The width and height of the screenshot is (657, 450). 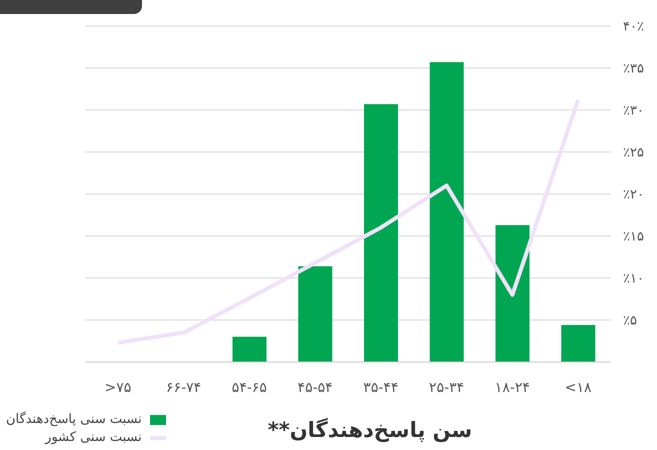 I want to click on x-tick-label: ۱۸-۲۴, so click(x=512, y=388).